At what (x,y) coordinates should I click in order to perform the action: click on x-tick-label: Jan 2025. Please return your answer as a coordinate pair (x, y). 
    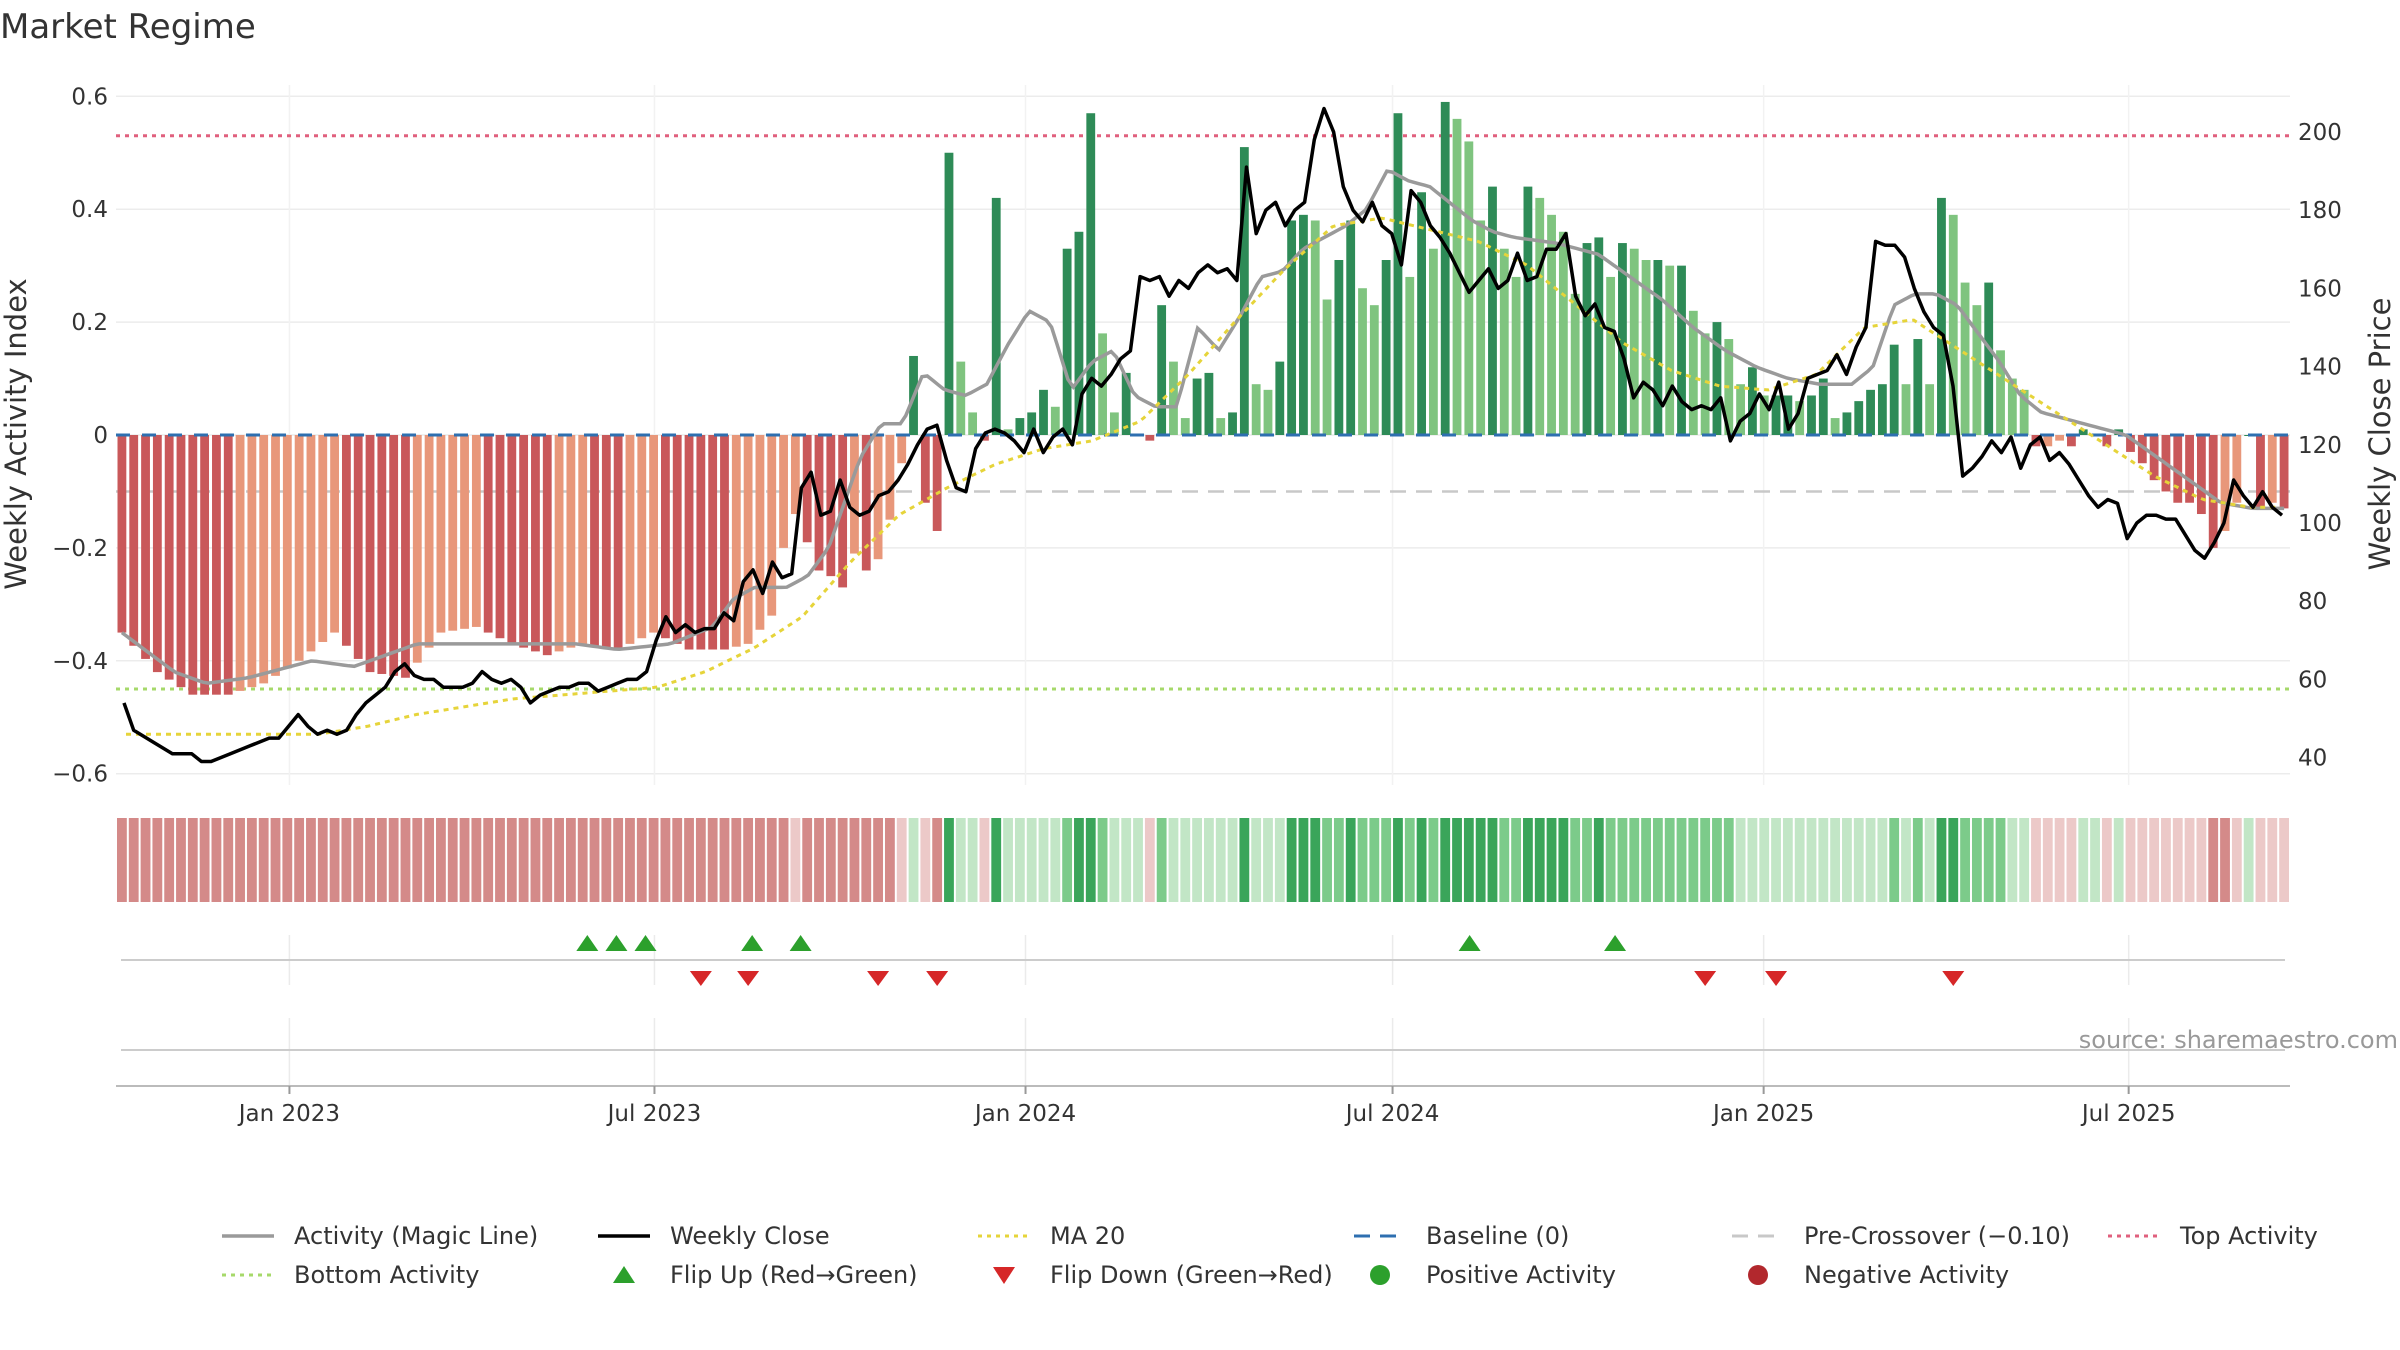
    Looking at the image, I should click on (1762, 1114).